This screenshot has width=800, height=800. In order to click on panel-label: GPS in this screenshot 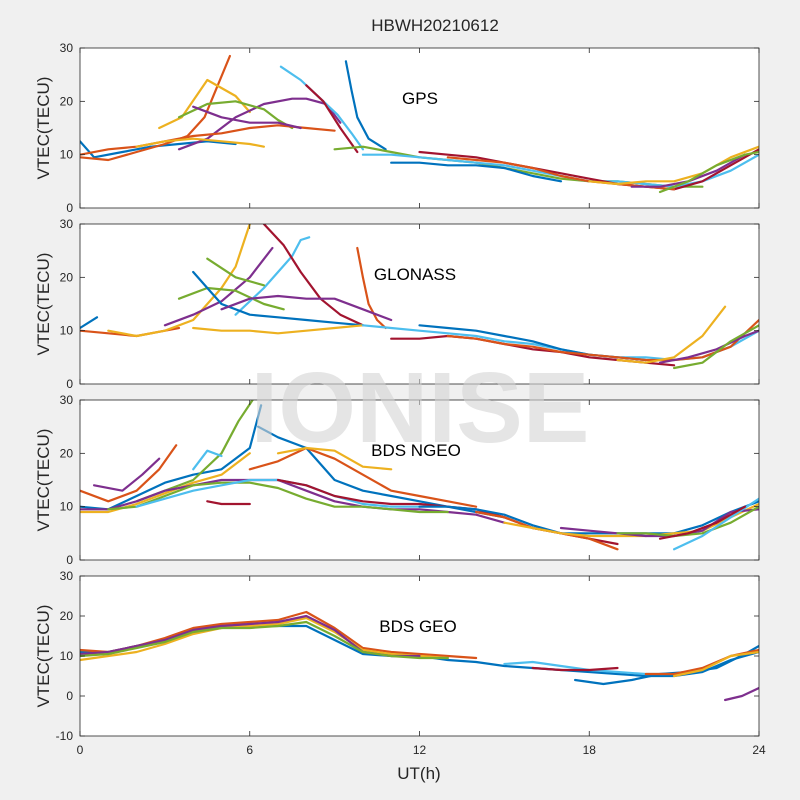, I will do `click(420, 98)`.